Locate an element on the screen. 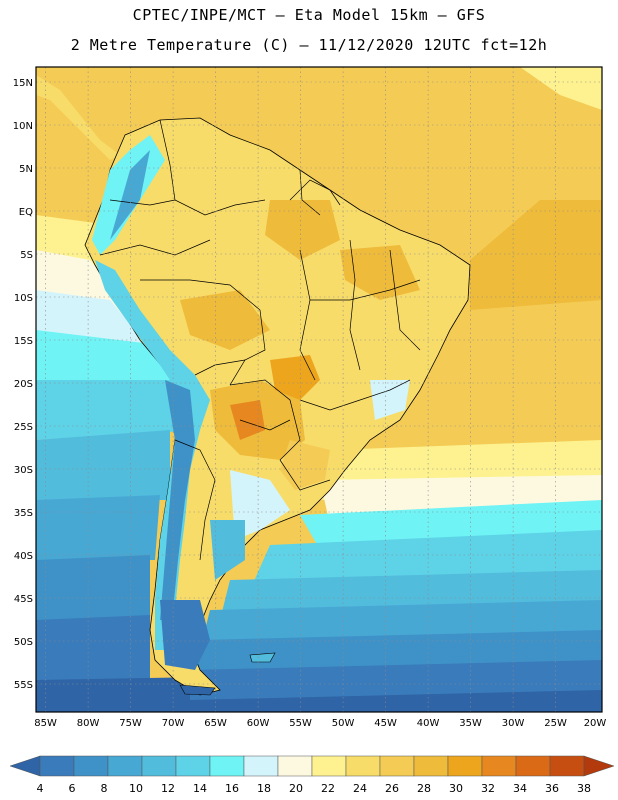 Image resolution: width=618 pixels, height=800 pixels. colorbar-arrow-high is located at coordinates (599, 766).